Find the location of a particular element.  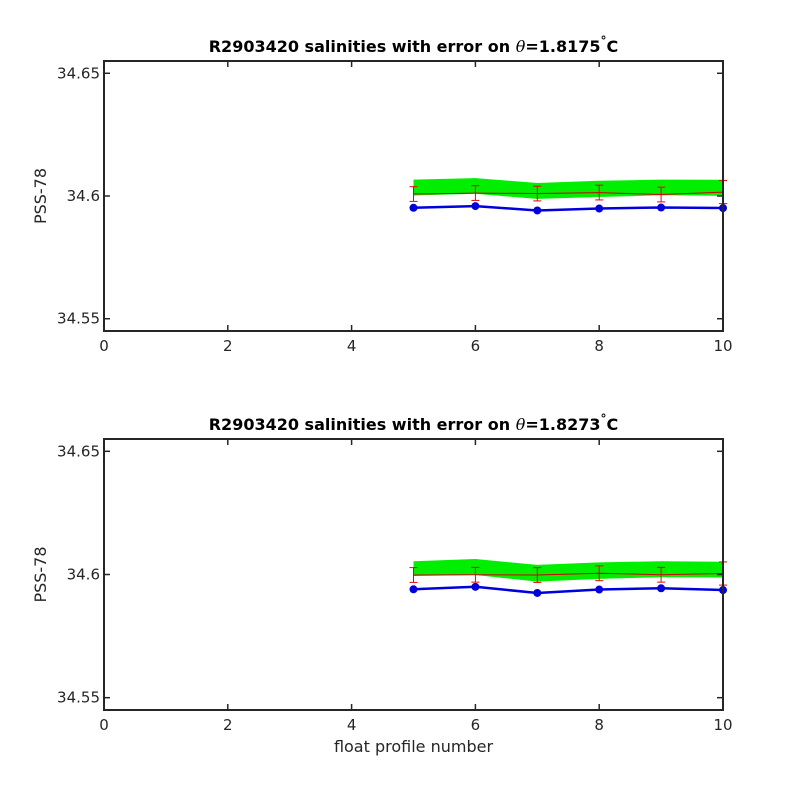

title-value: =1.8175 is located at coordinates (562, 46).